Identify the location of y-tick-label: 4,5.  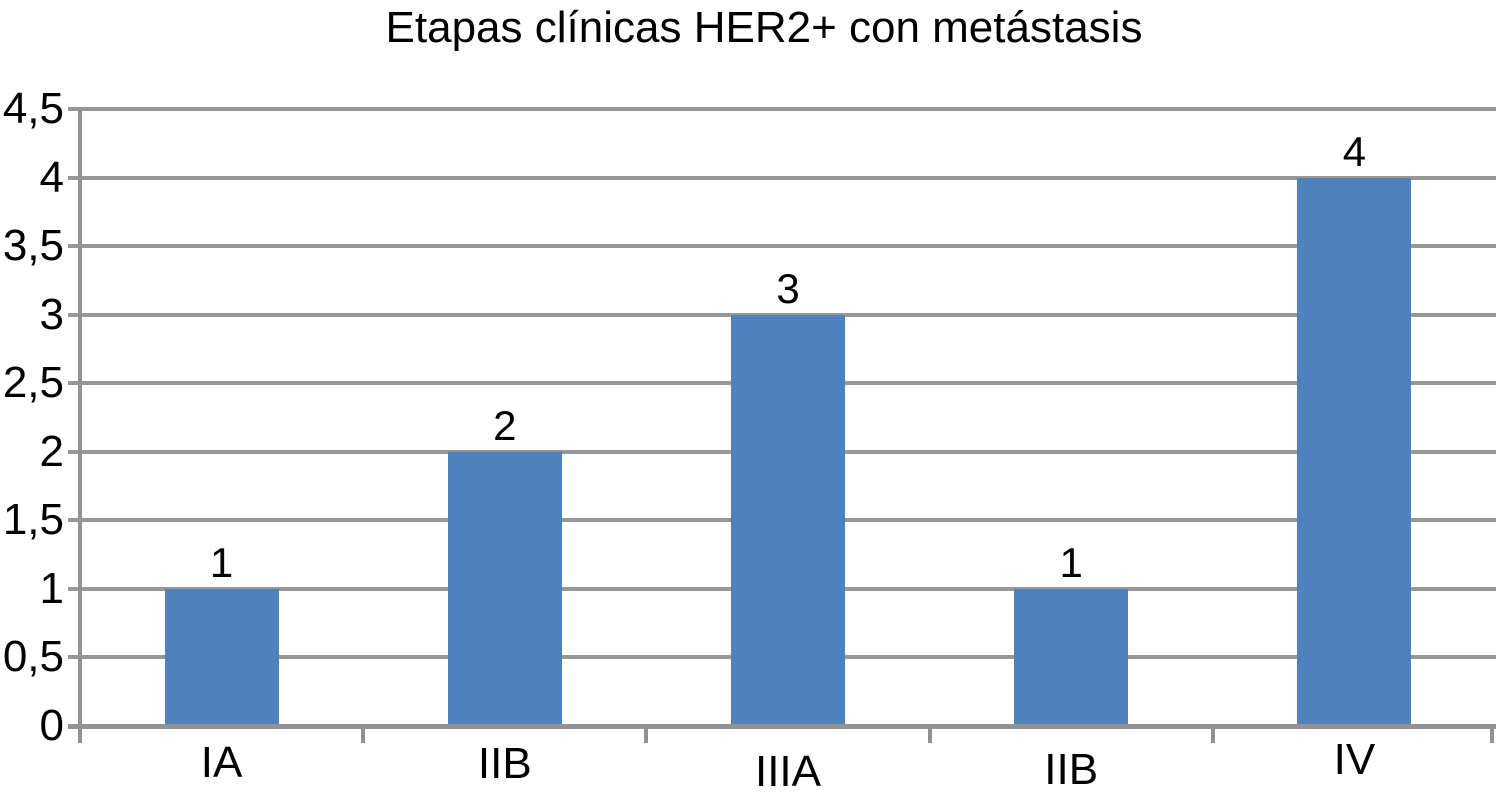
(33, 108).